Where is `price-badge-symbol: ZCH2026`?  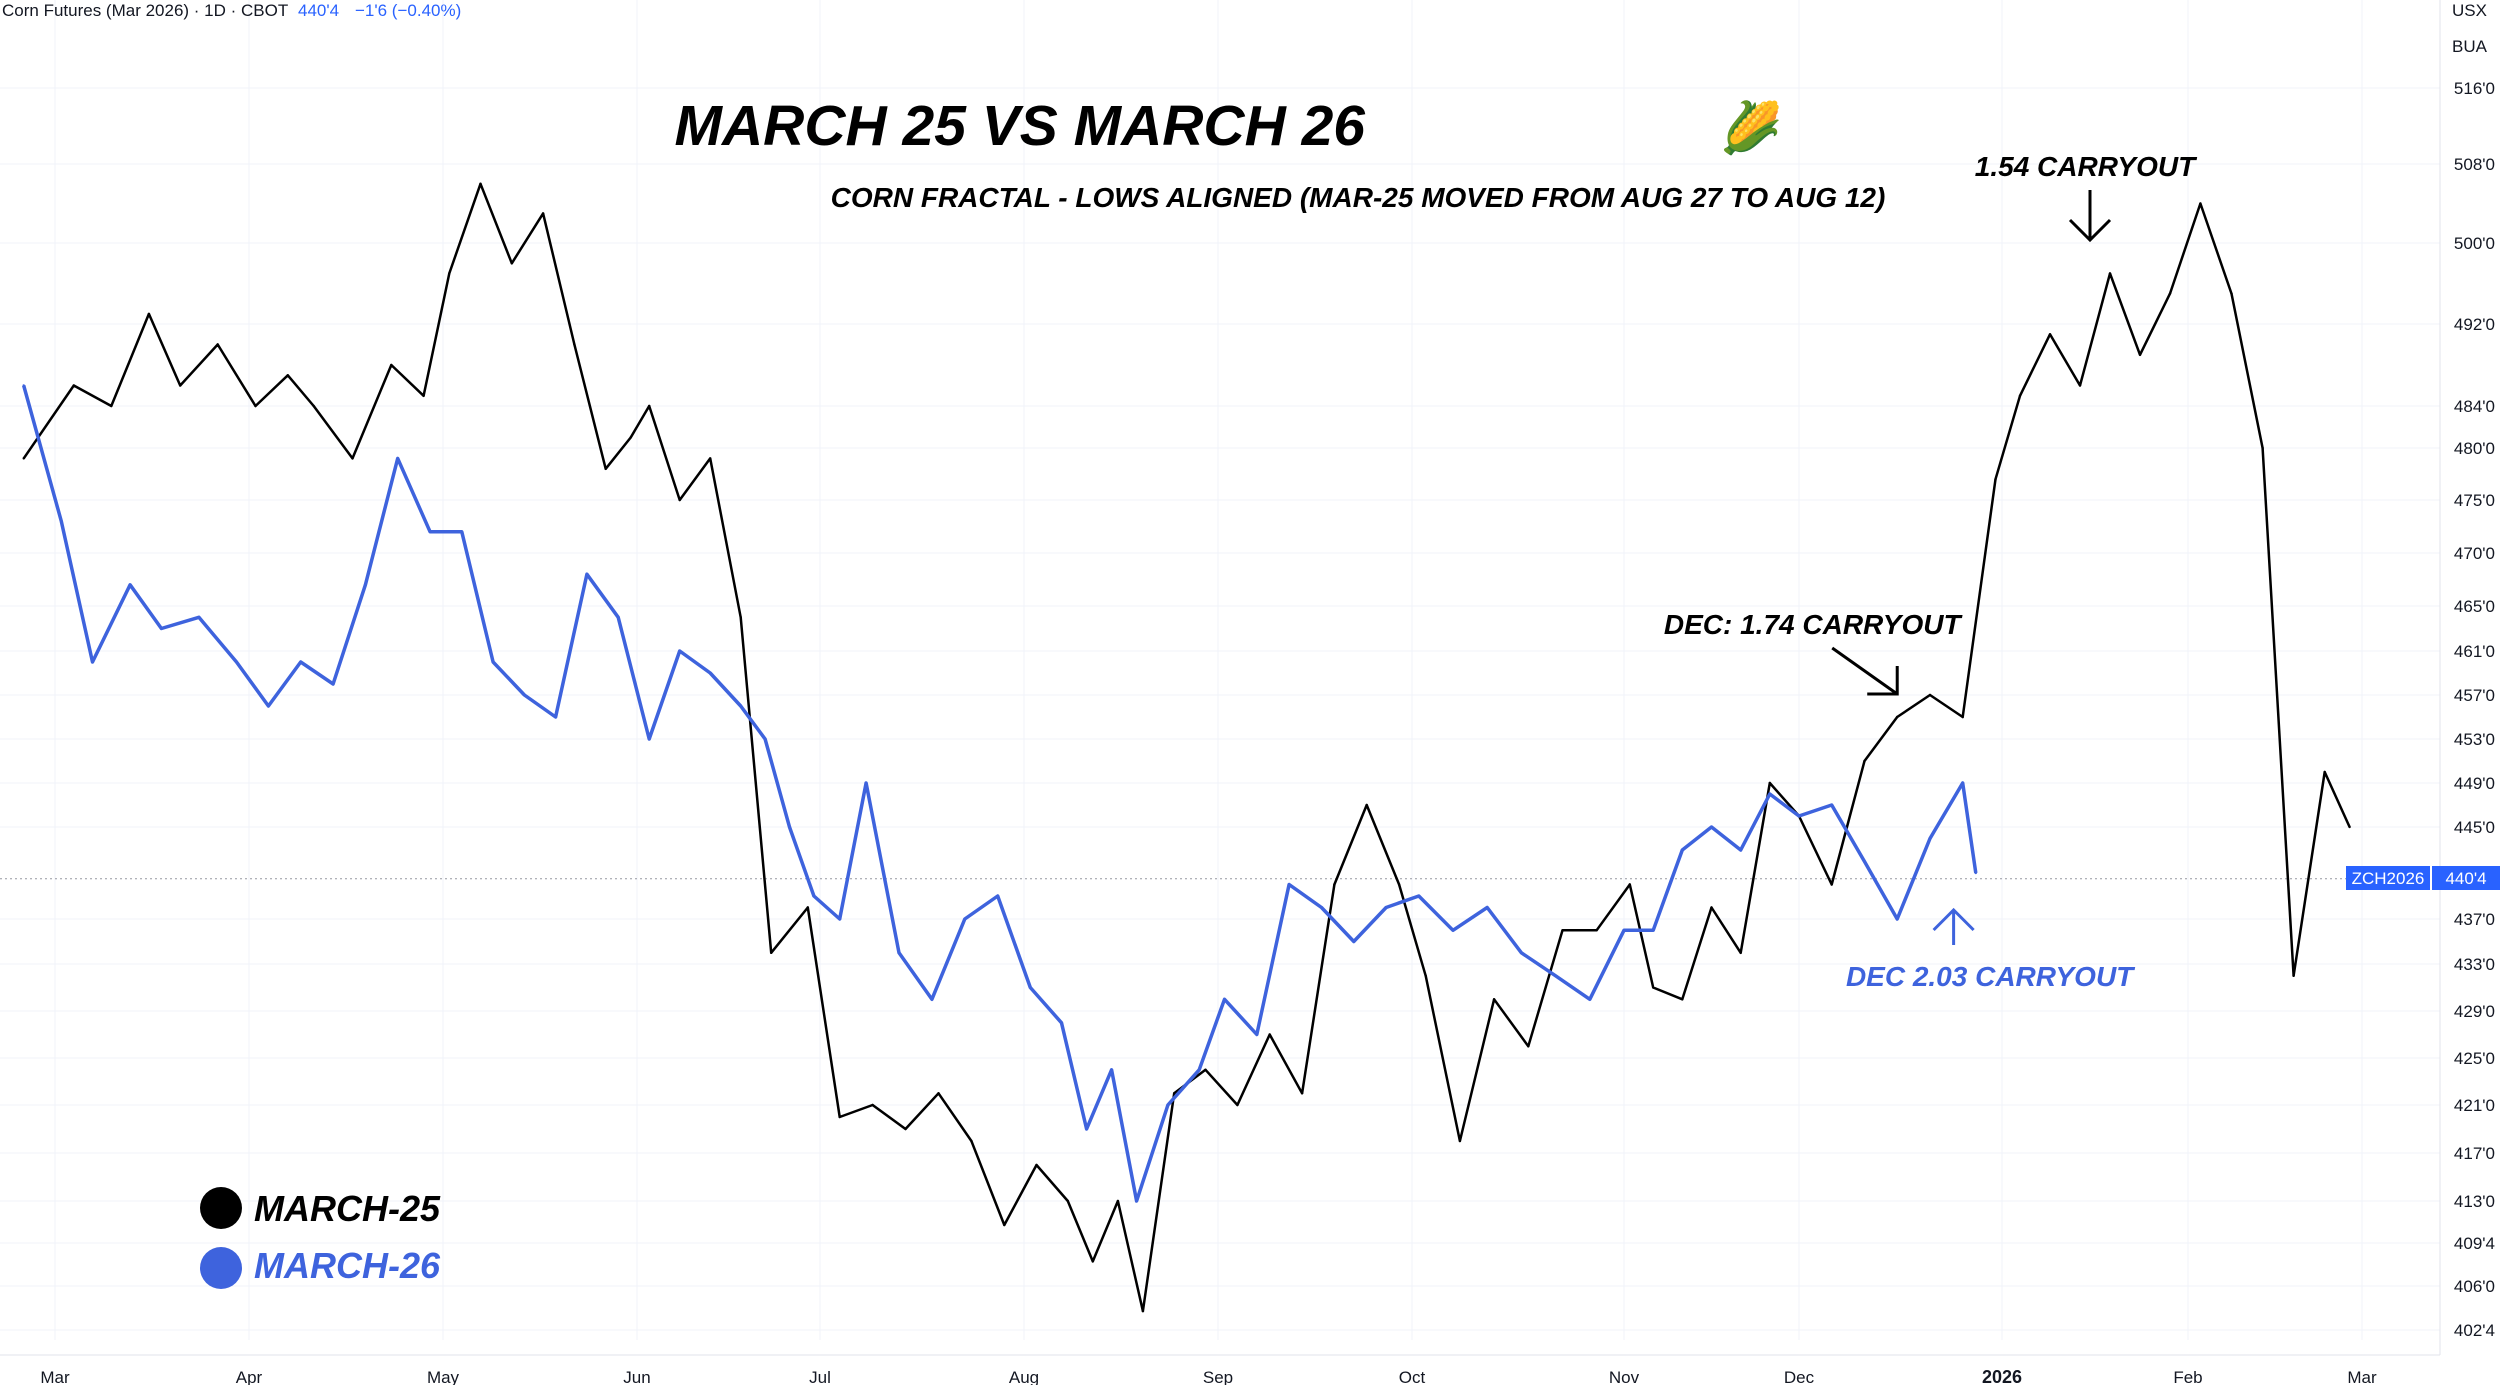 price-badge-symbol: ZCH2026 is located at coordinates (2388, 878).